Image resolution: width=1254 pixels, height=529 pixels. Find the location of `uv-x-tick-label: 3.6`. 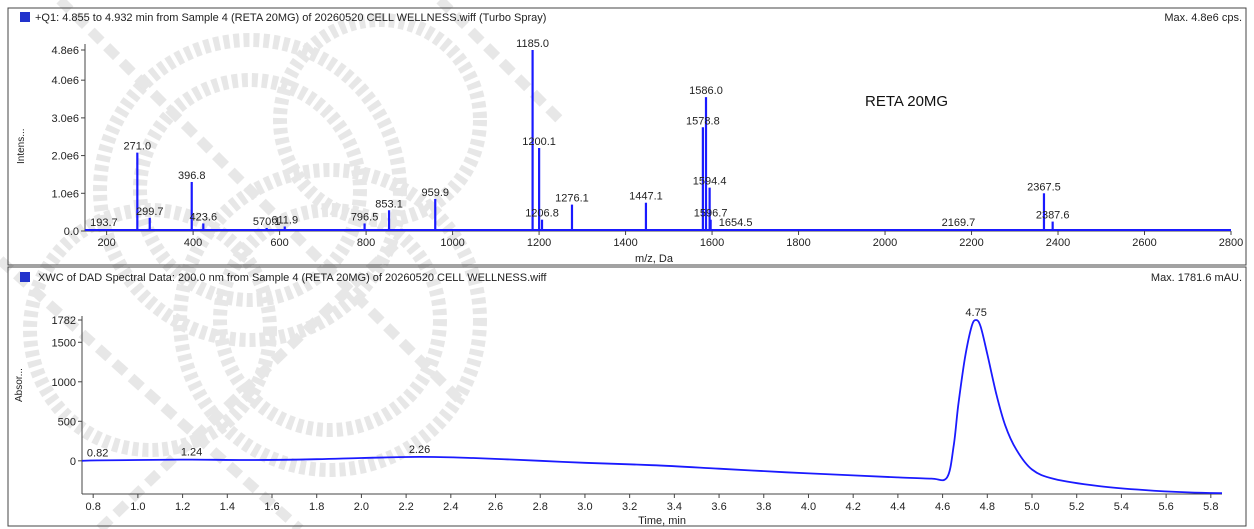

uv-x-tick-label: 3.6 is located at coordinates (718, 507).